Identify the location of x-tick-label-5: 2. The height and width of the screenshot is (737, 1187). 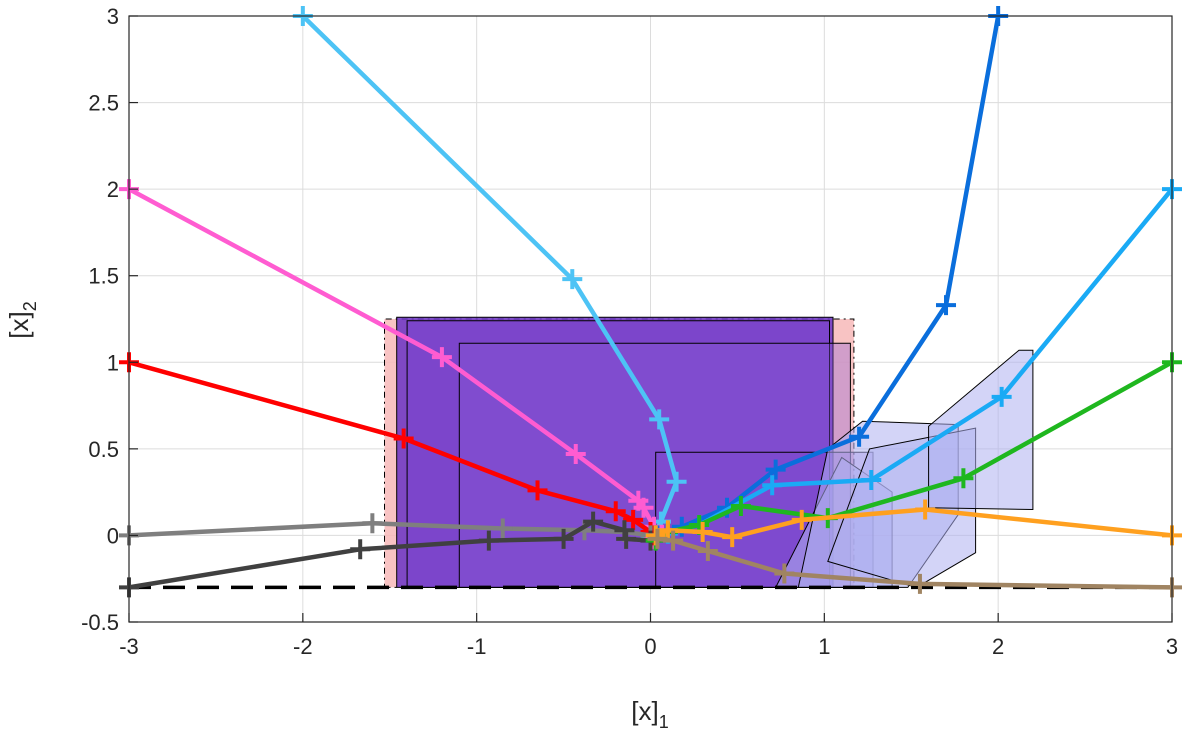
(998, 646).